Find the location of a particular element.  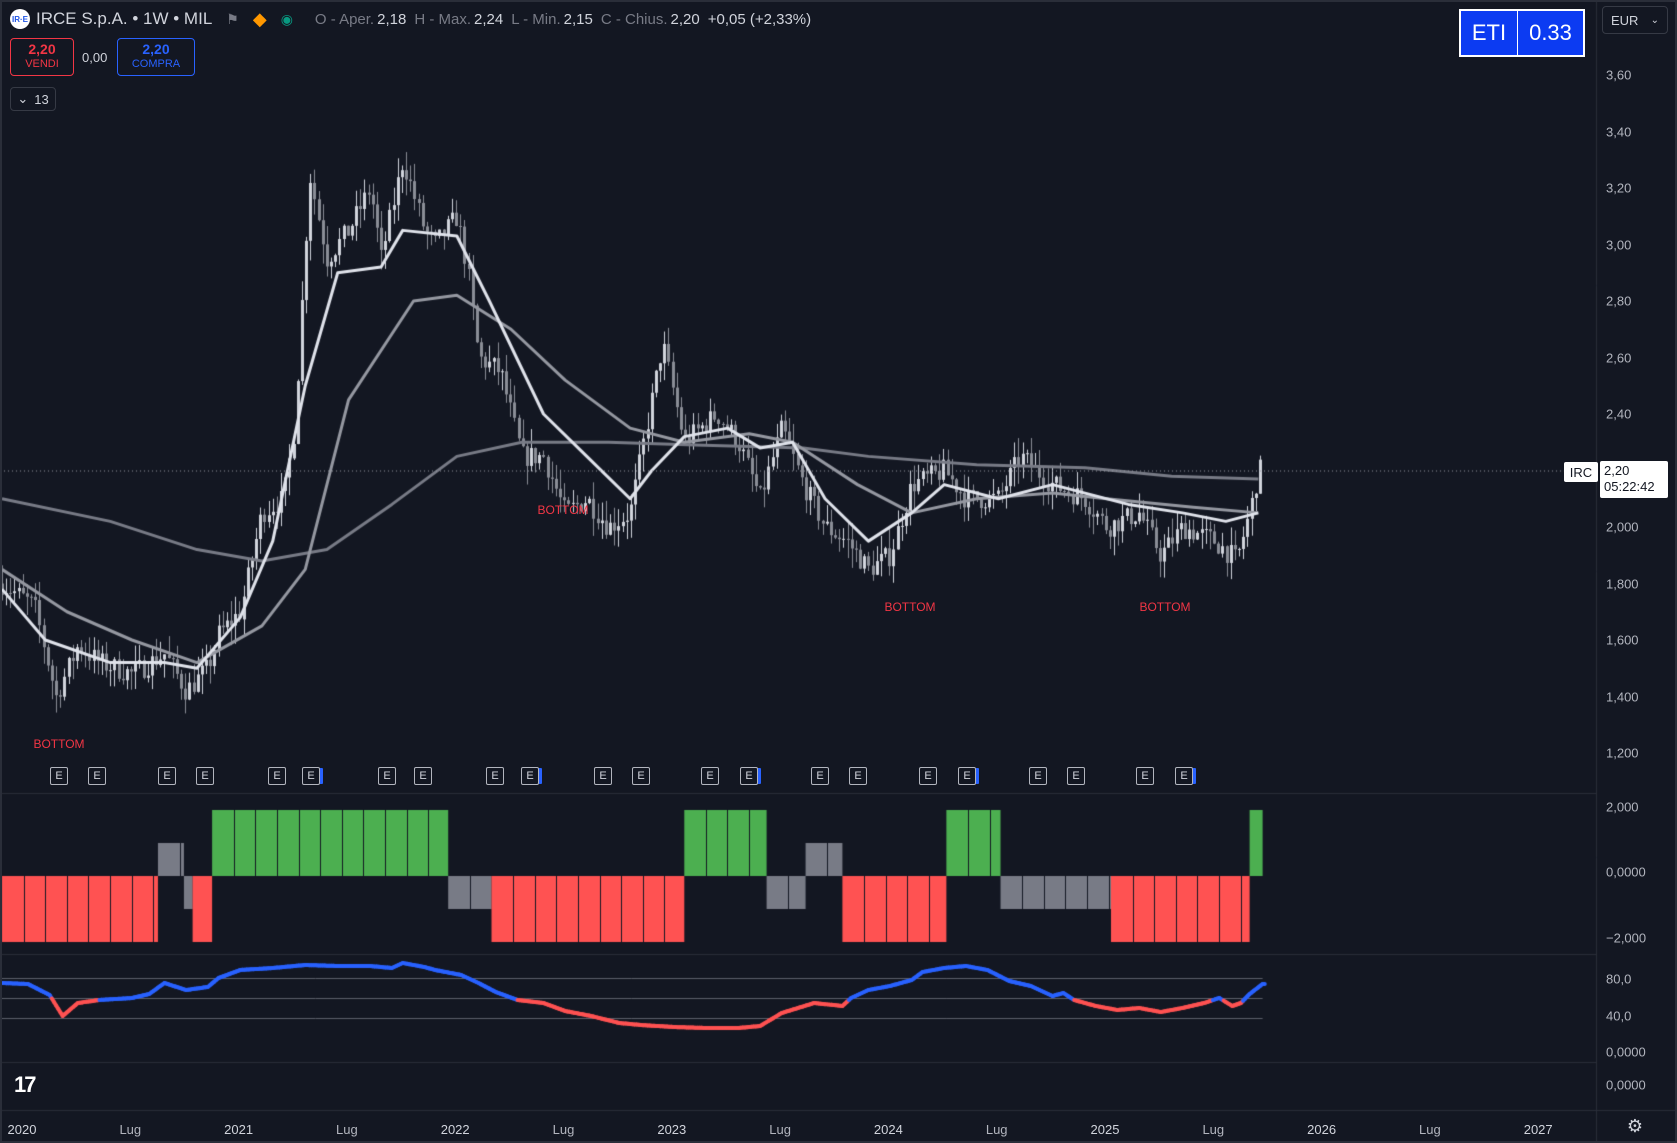

last-price-tag: 2,20 05:22:42 is located at coordinates (1634, 479).